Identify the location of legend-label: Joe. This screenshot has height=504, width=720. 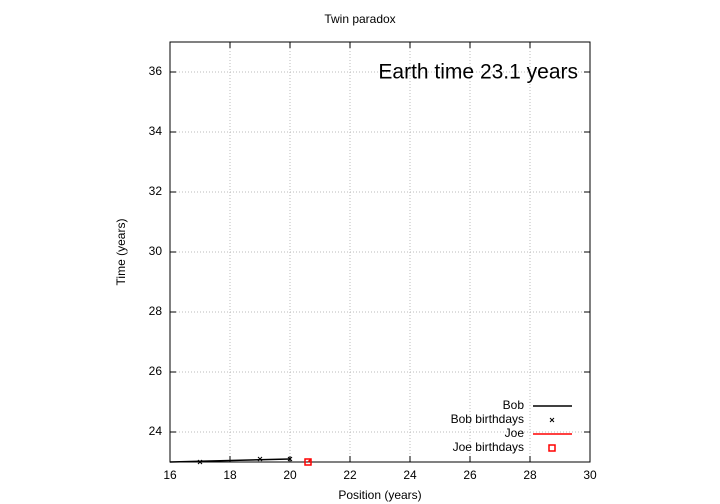
(515, 433).